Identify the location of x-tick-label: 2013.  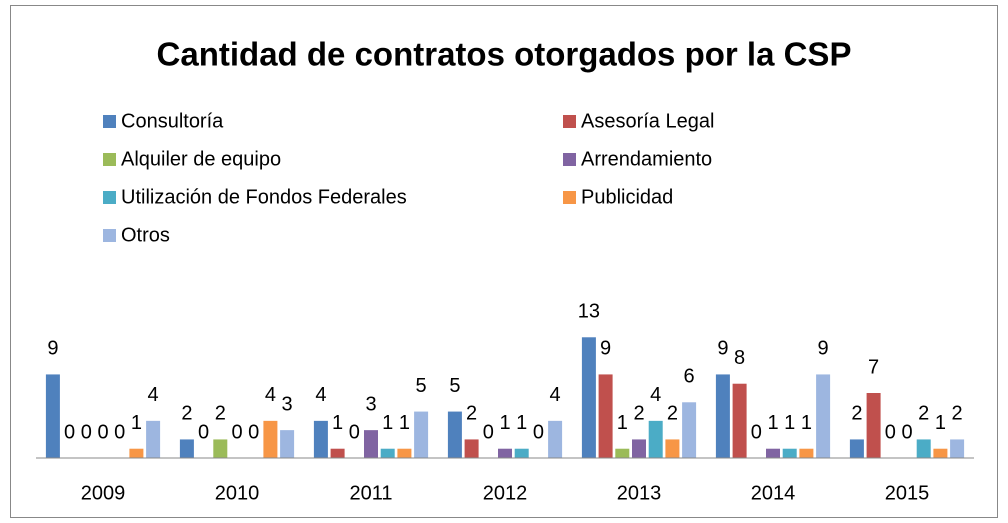
(639, 493).